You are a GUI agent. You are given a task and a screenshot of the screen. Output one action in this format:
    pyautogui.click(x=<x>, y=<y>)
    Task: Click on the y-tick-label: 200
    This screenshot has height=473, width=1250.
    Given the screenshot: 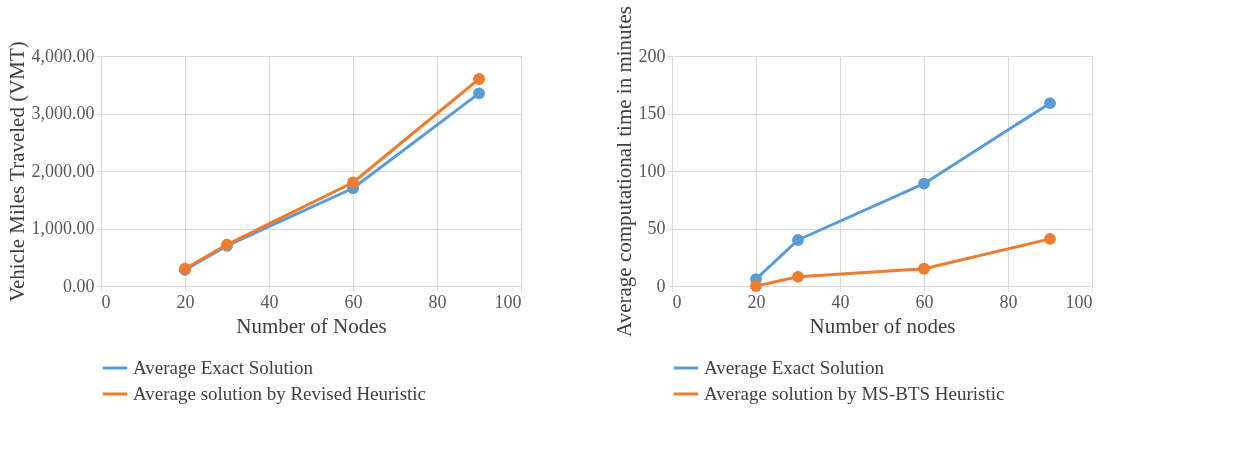 What is the action you would take?
    pyautogui.click(x=652, y=55)
    